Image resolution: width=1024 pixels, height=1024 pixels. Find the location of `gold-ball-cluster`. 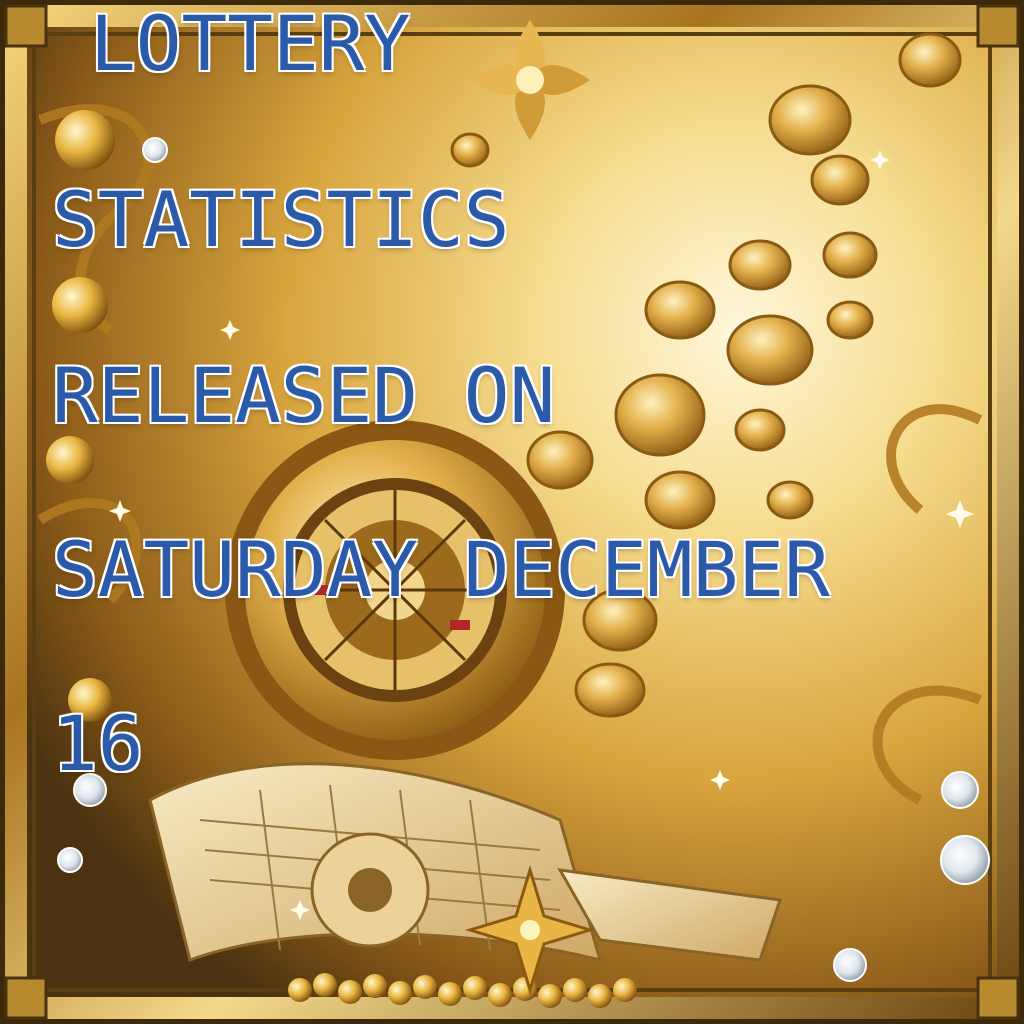

gold-ball-cluster is located at coordinates (80, 416).